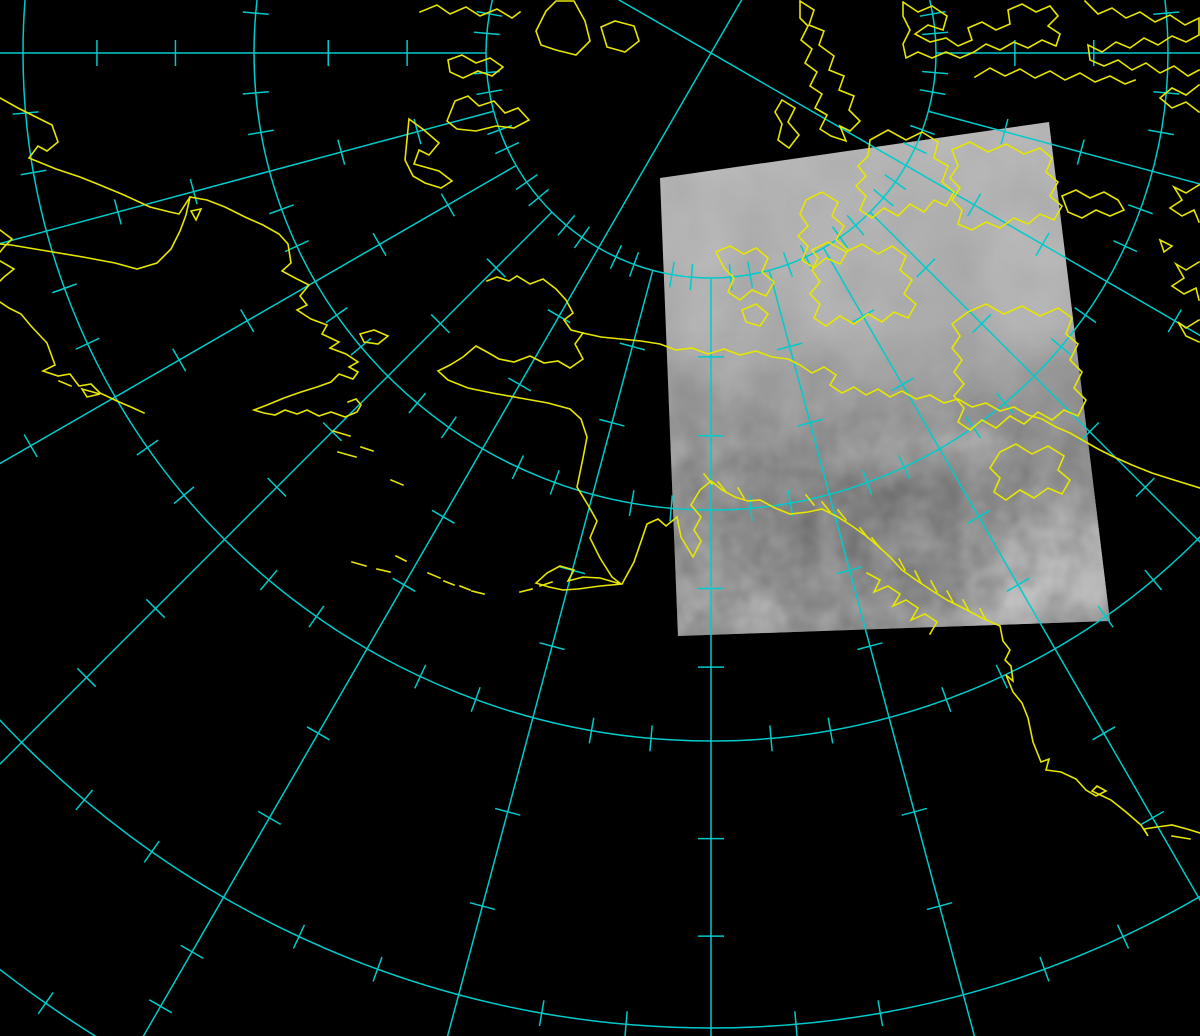 Image resolution: width=1200 pixels, height=1036 pixels. Describe the element at coordinates (891, 410) in the screenshot. I see `coastline-north-slope-coast` at that location.